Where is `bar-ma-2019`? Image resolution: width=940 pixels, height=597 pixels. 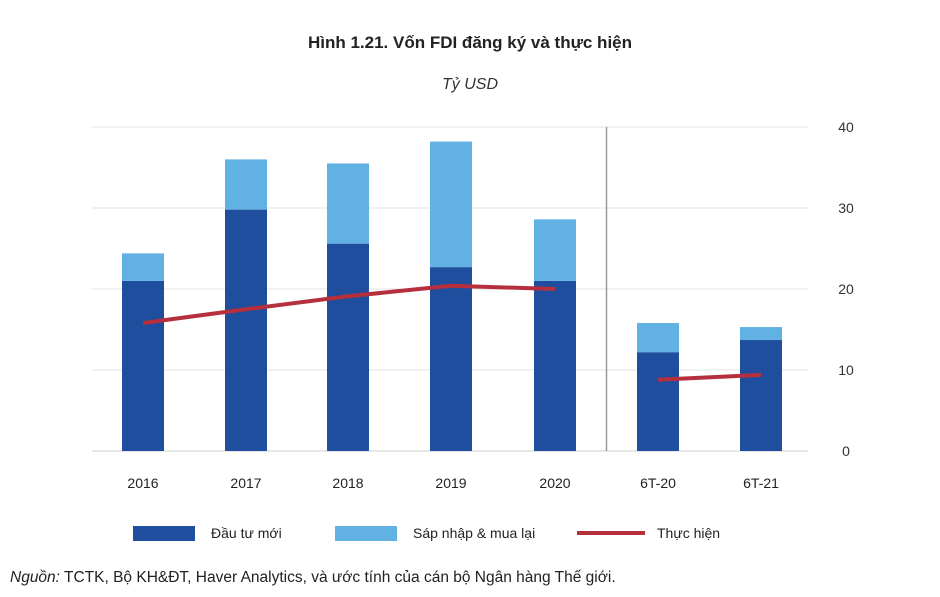
bar-ma-2019 is located at coordinates (451, 204).